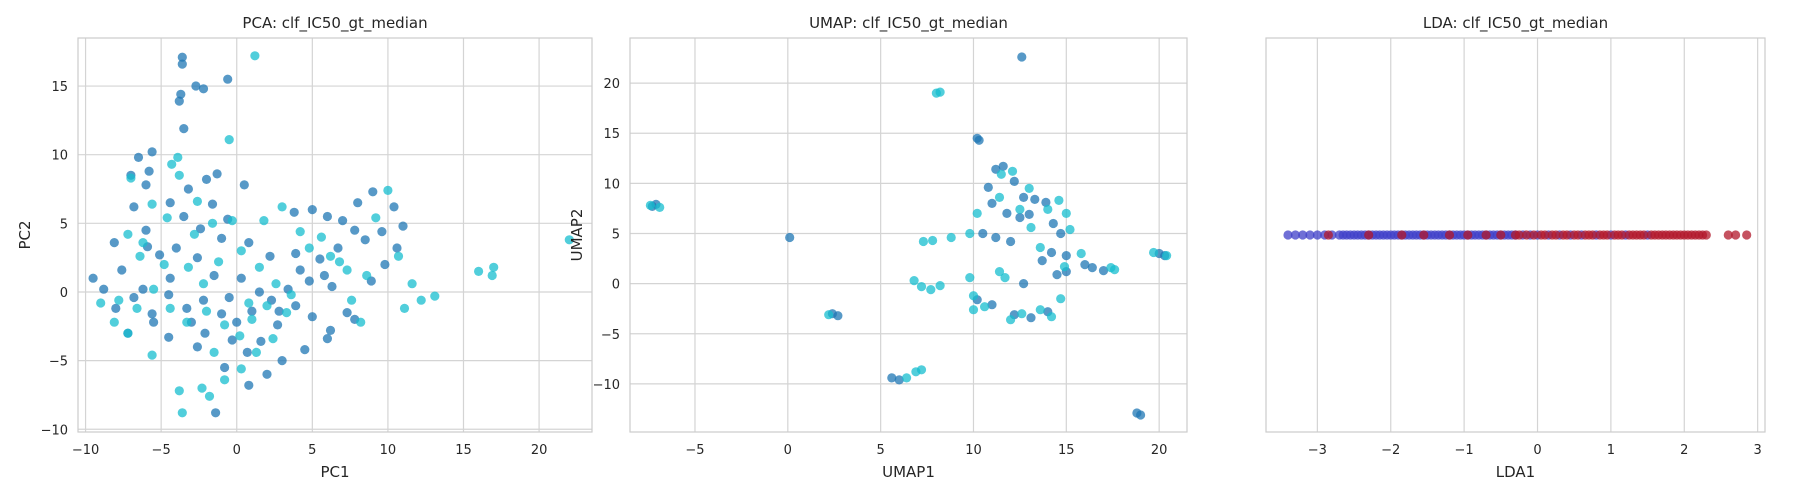 Image resolution: width=1800 pixels, height=500 pixels. What do you see at coordinates (1611, 450) in the screenshot?
I see `lda-x-tick-label: 1` at bounding box center [1611, 450].